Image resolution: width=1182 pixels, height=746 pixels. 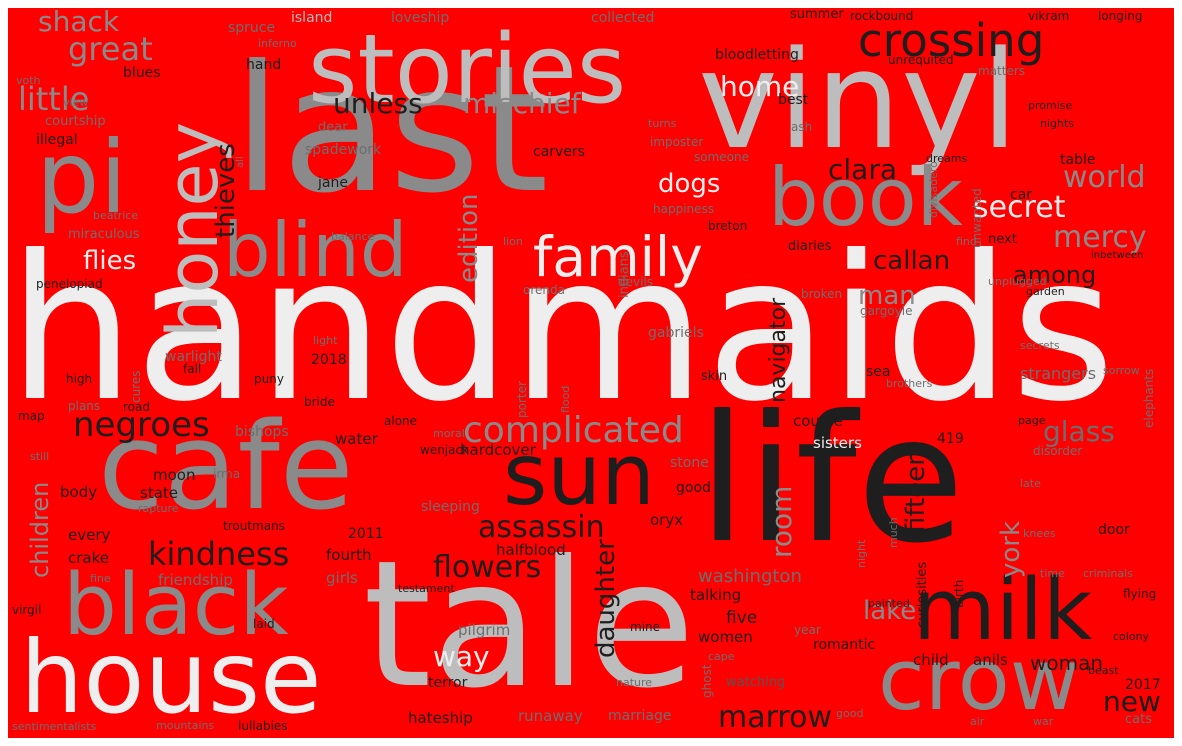 What do you see at coordinates (1103, 670) in the screenshot?
I see `word-beast: beast` at bounding box center [1103, 670].